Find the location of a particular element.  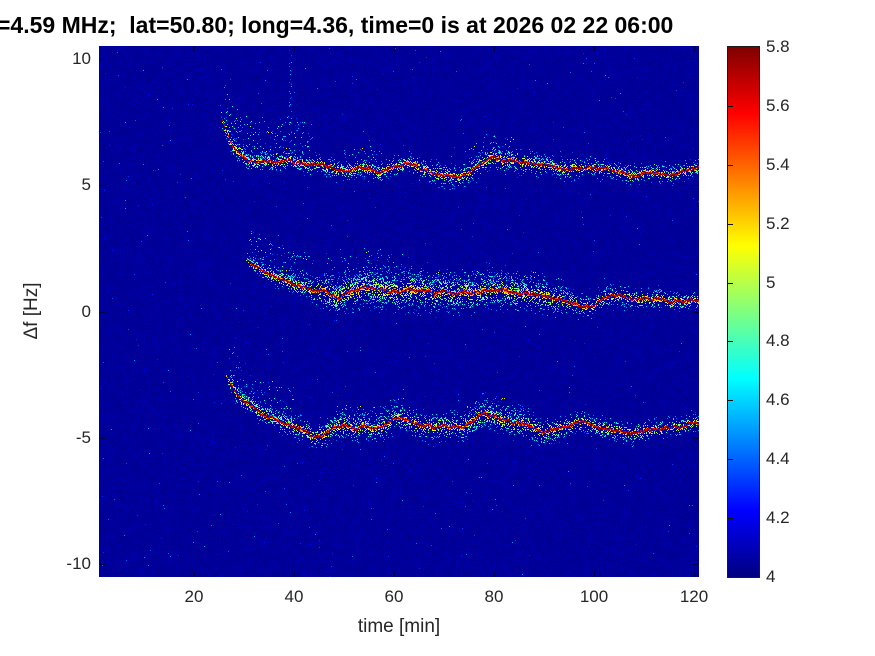

colorbar-tick-label: 4.4 is located at coordinates (778, 459).